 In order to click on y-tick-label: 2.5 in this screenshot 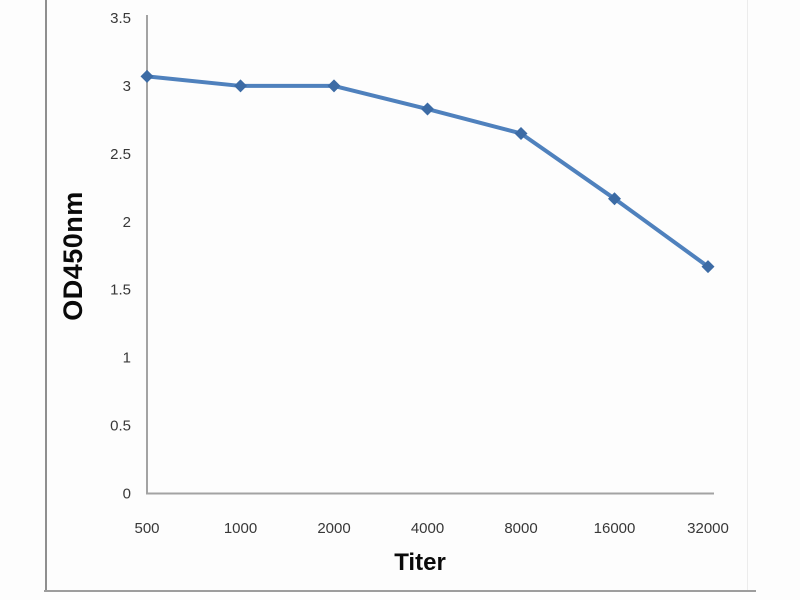, I will do `click(120, 154)`.